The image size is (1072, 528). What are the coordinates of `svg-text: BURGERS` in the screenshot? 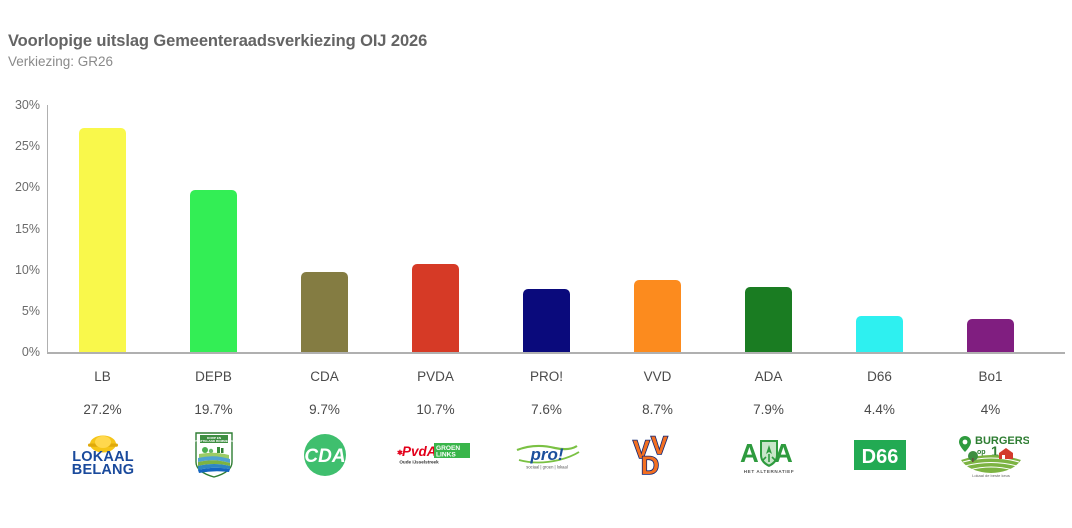 It's located at (1002, 441).